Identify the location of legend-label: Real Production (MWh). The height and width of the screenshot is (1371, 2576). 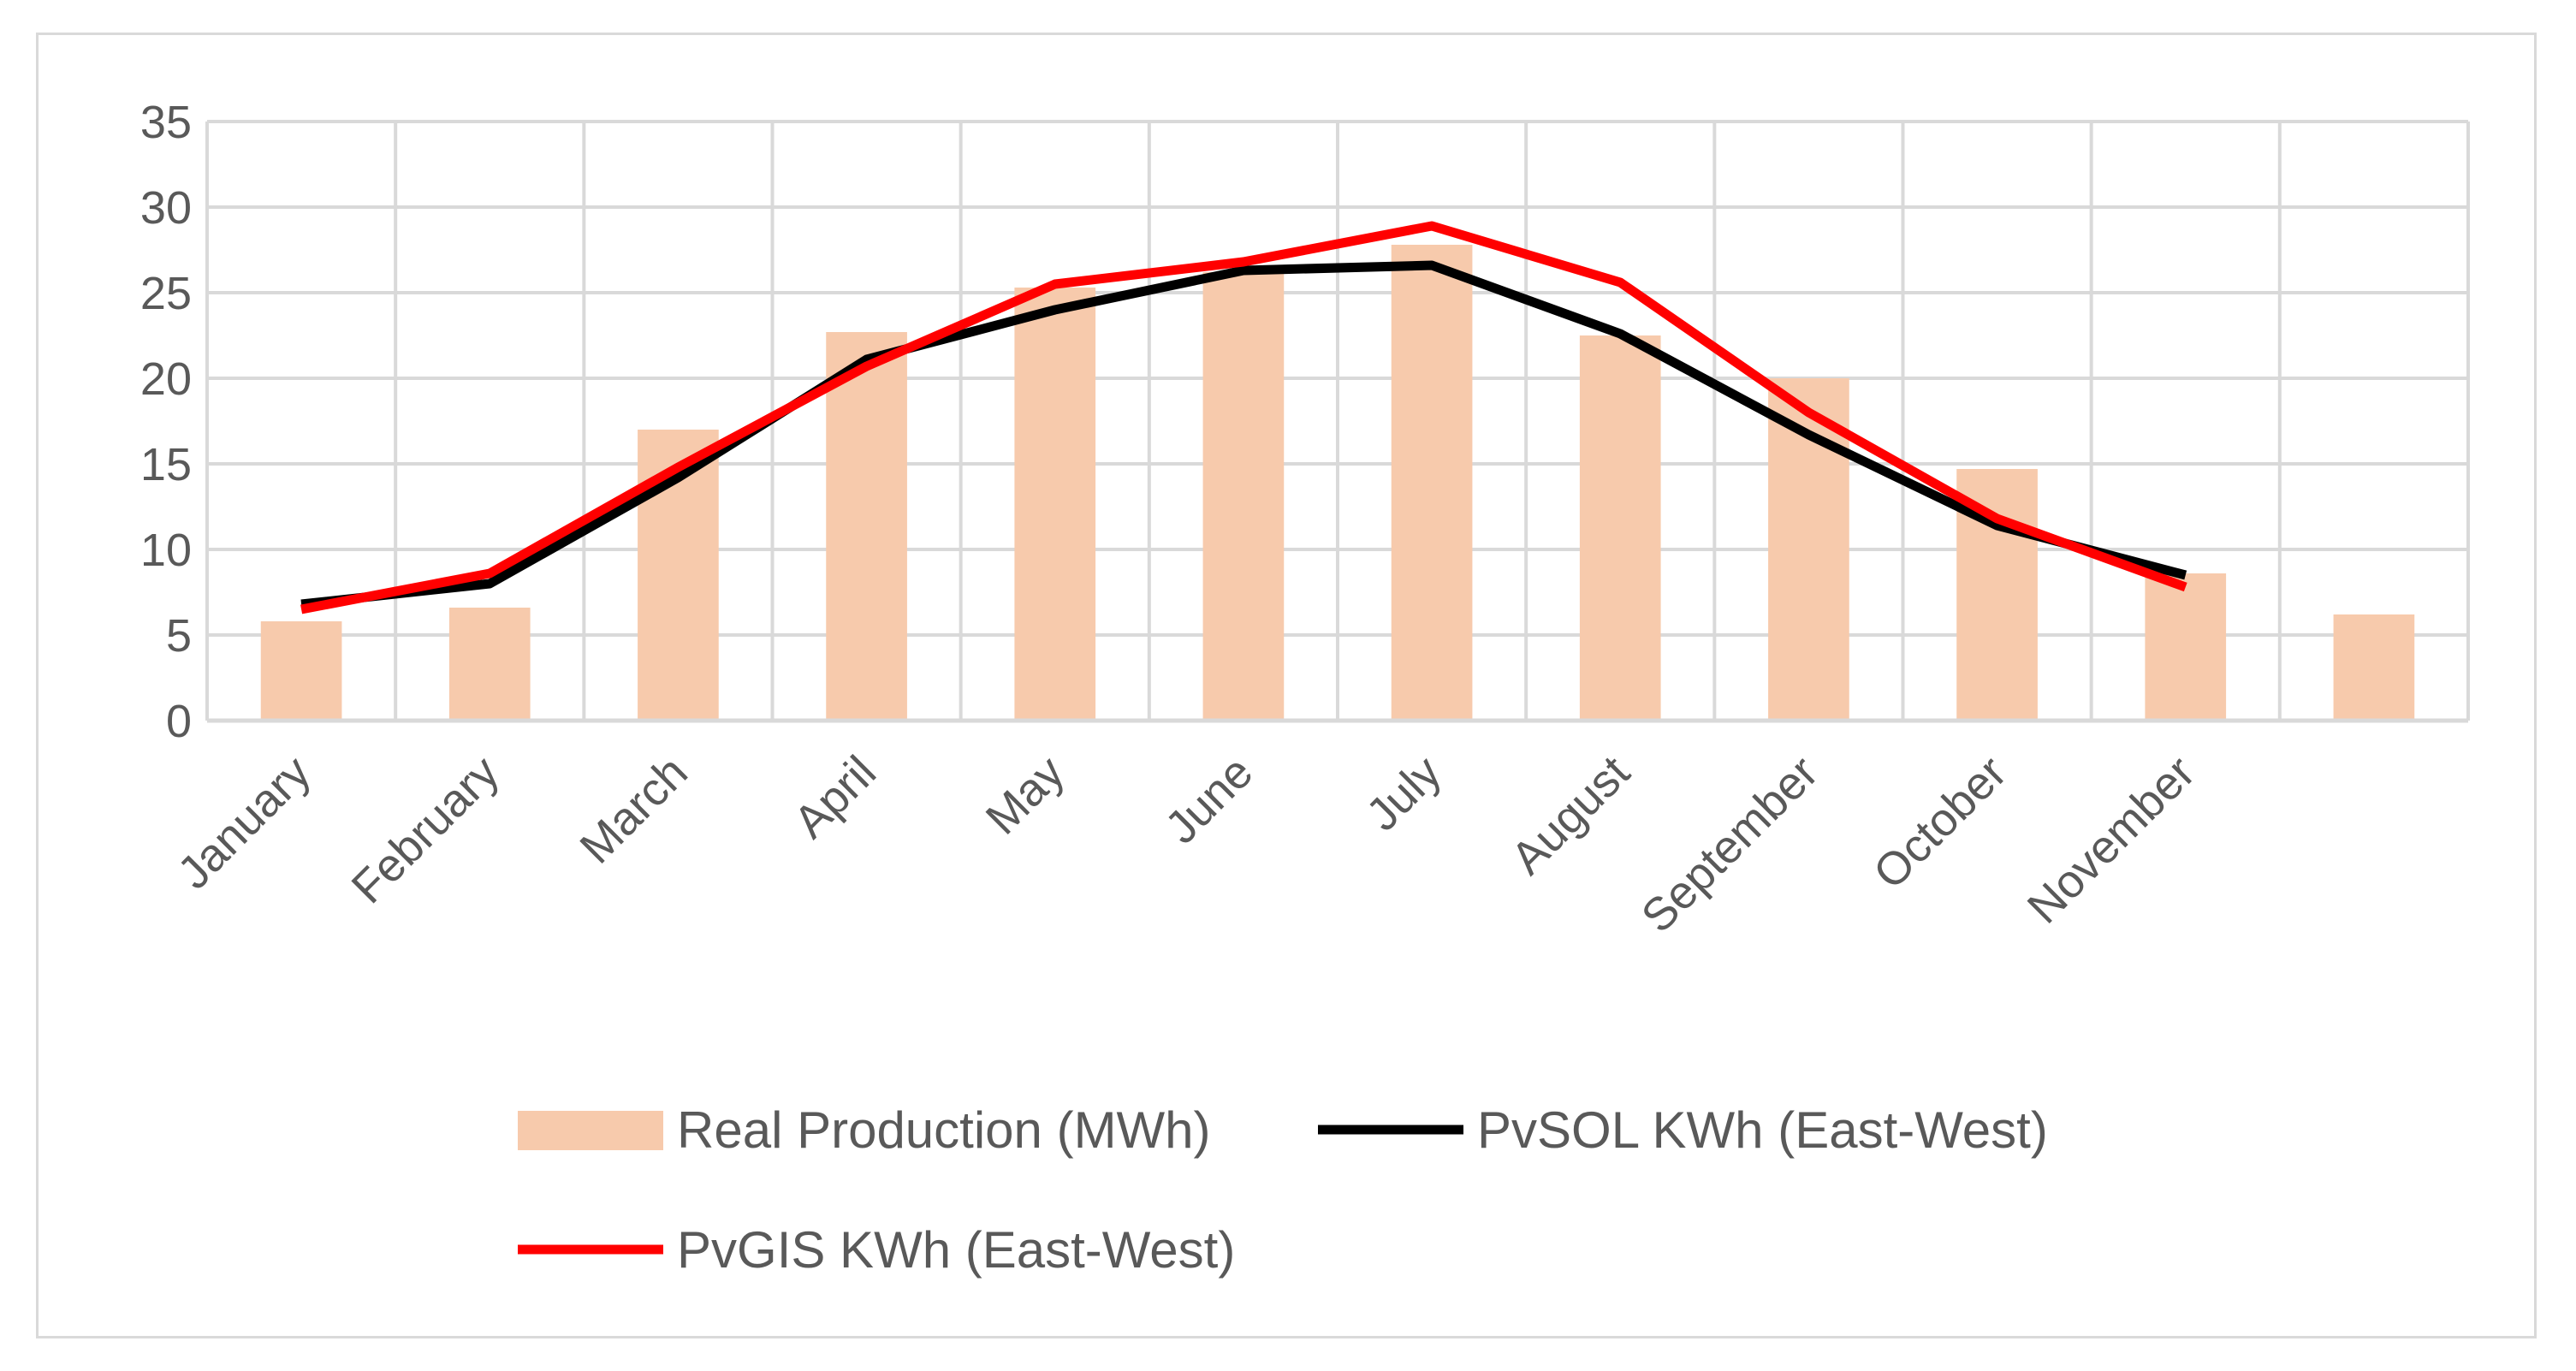
(944, 1130).